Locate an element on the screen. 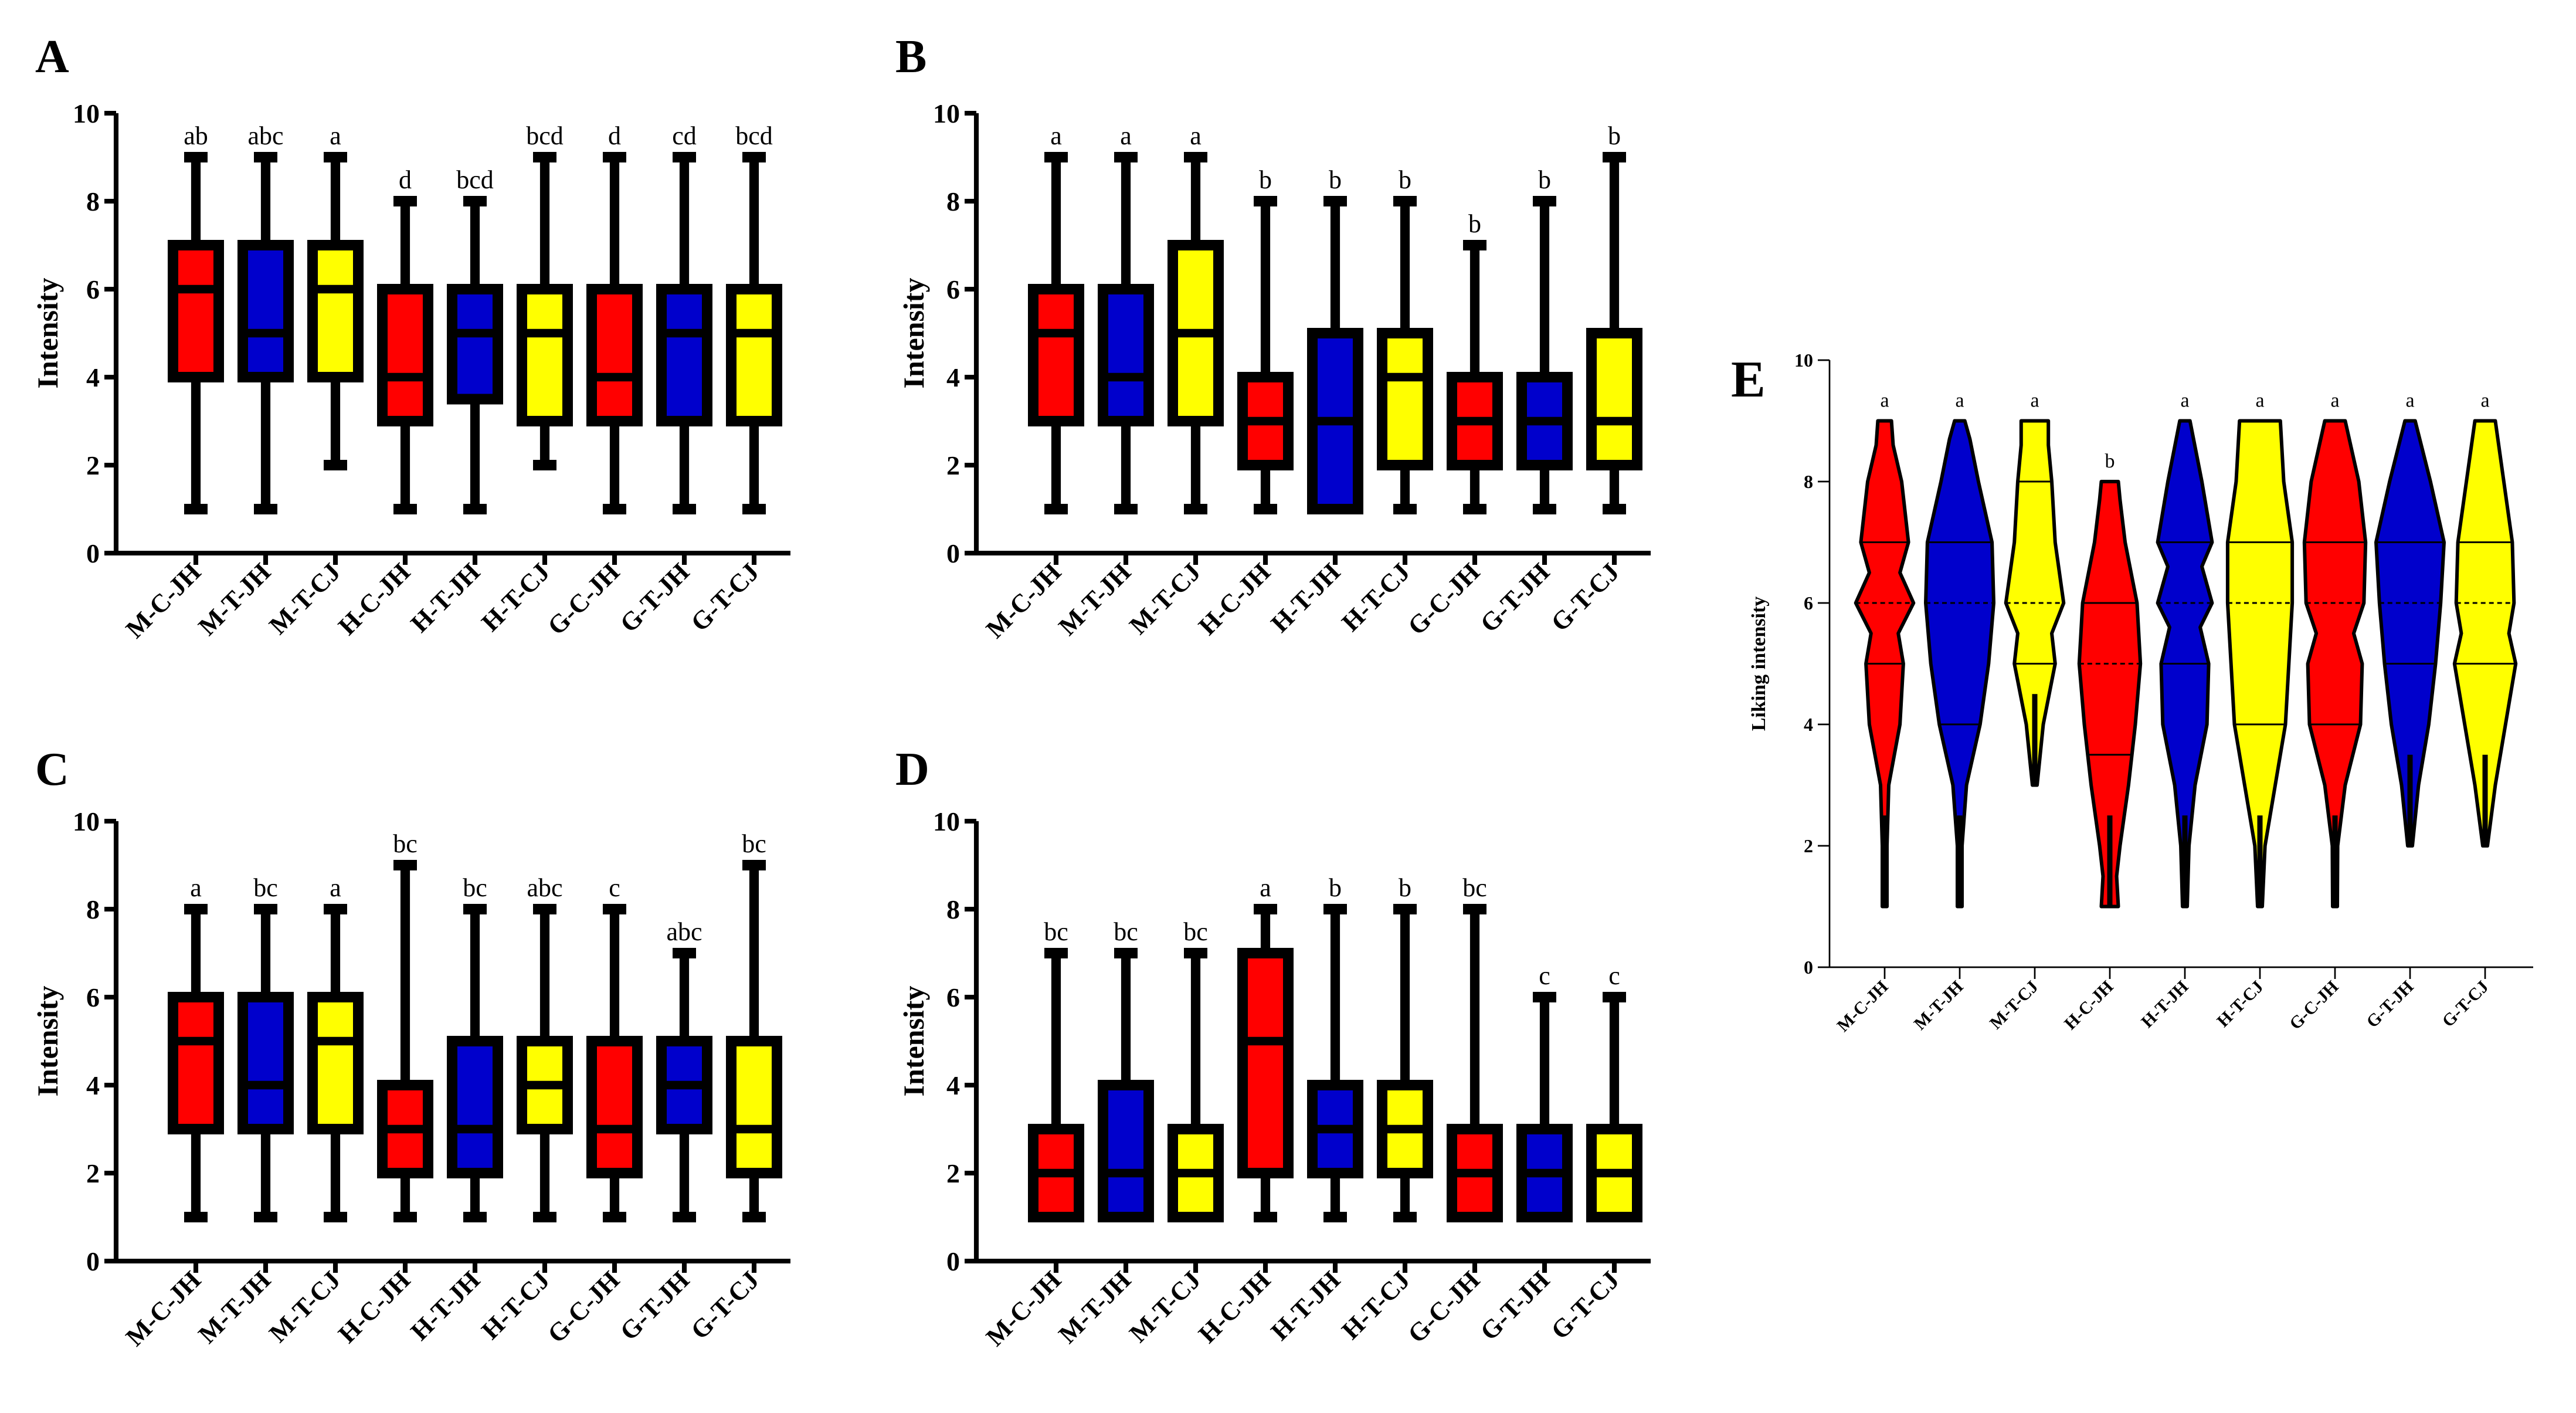 This screenshot has height=1413, width=2576. violin-h-c-jh: b is located at coordinates (2110, 679).